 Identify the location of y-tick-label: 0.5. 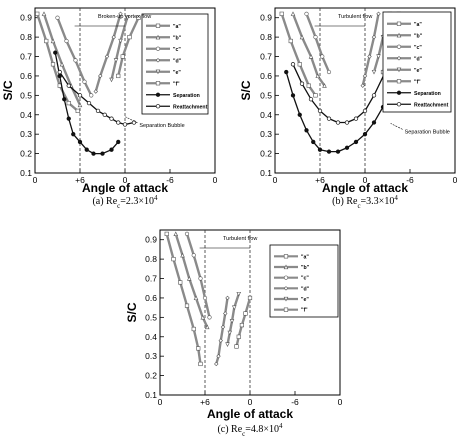
(266, 95).